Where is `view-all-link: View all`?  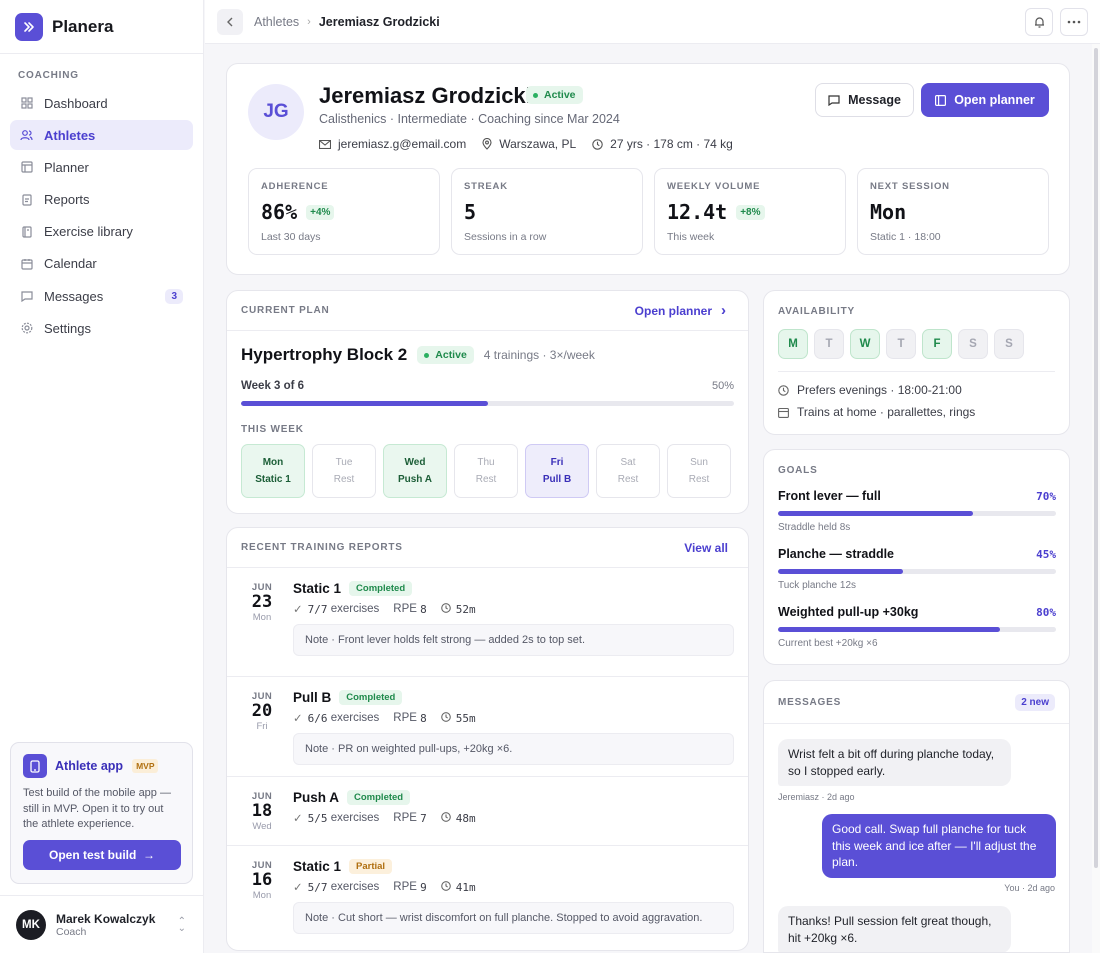 view-all-link: View all is located at coordinates (706, 547).